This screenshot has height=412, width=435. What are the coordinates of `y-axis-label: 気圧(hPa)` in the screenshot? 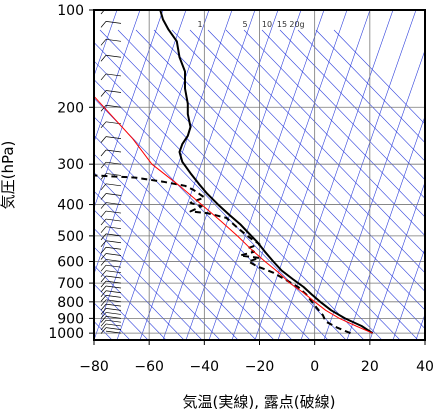 It's located at (8, 175).